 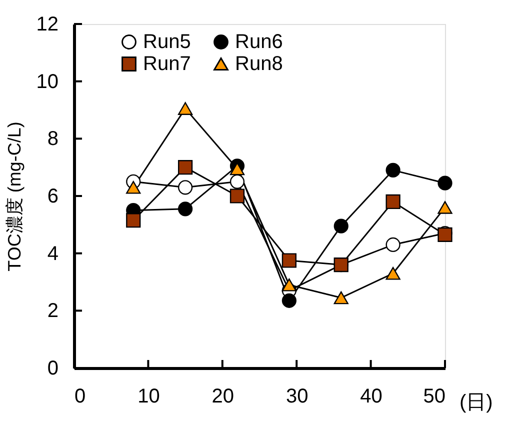 I want to click on y-tick-label: 0, so click(x=52, y=369).